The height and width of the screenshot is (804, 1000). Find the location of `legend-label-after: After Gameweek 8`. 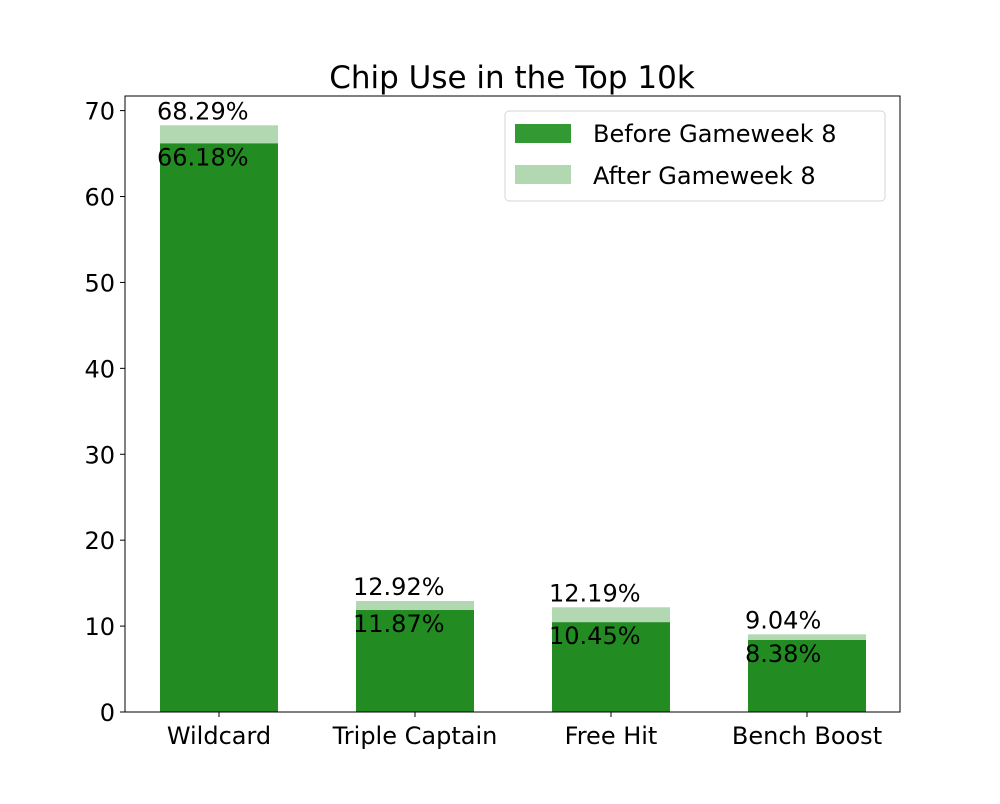

legend-label-after: After Gameweek 8 is located at coordinates (704, 176).